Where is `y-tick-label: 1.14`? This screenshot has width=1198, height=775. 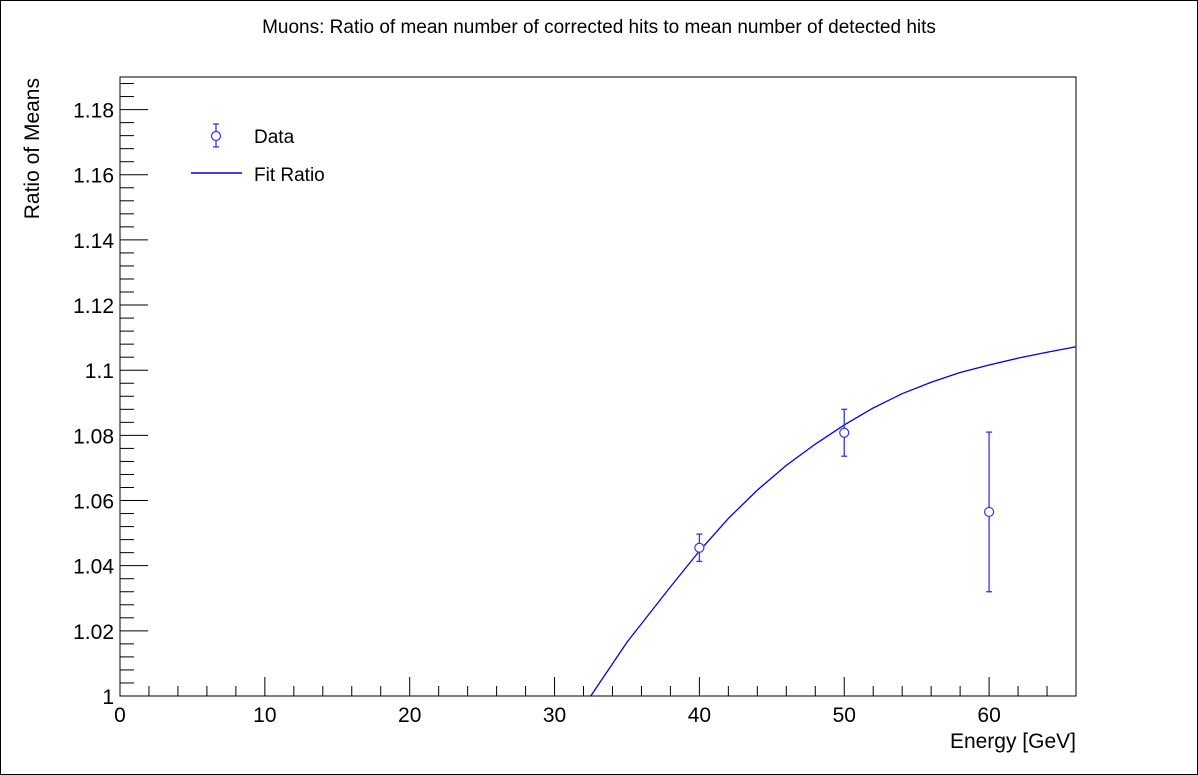
y-tick-label: 1.14 is located at coordinates (93, 241).